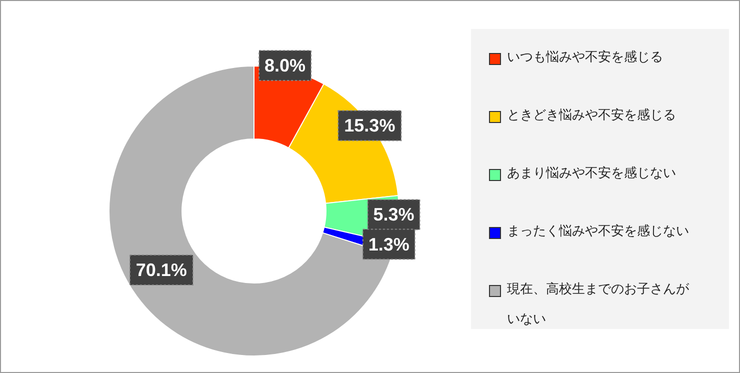 This screenshot has height=373, width=740. Describe the element at coordinates (598, 305) in the screenshot. I see `legend-label: 現在、高校生までのお子さんがいない` at that location.